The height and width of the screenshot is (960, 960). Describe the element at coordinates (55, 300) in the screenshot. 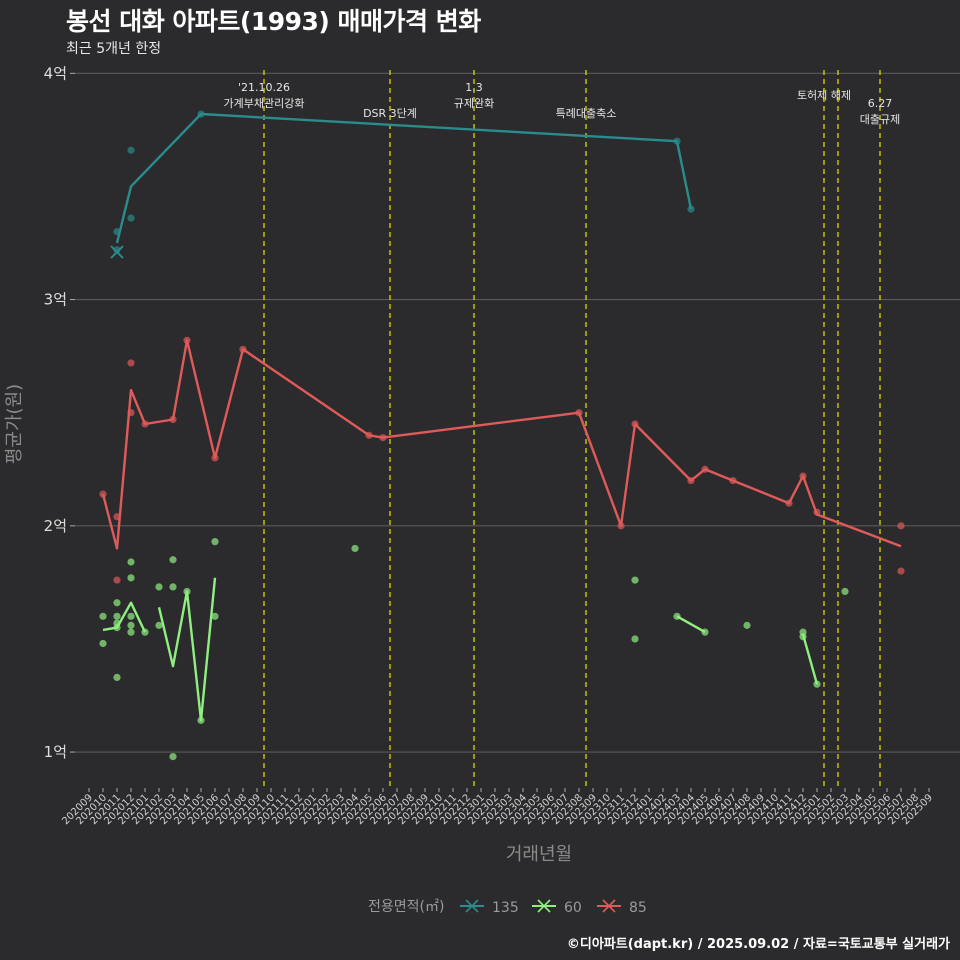

I see `y-tick-label: 3억` at that location.